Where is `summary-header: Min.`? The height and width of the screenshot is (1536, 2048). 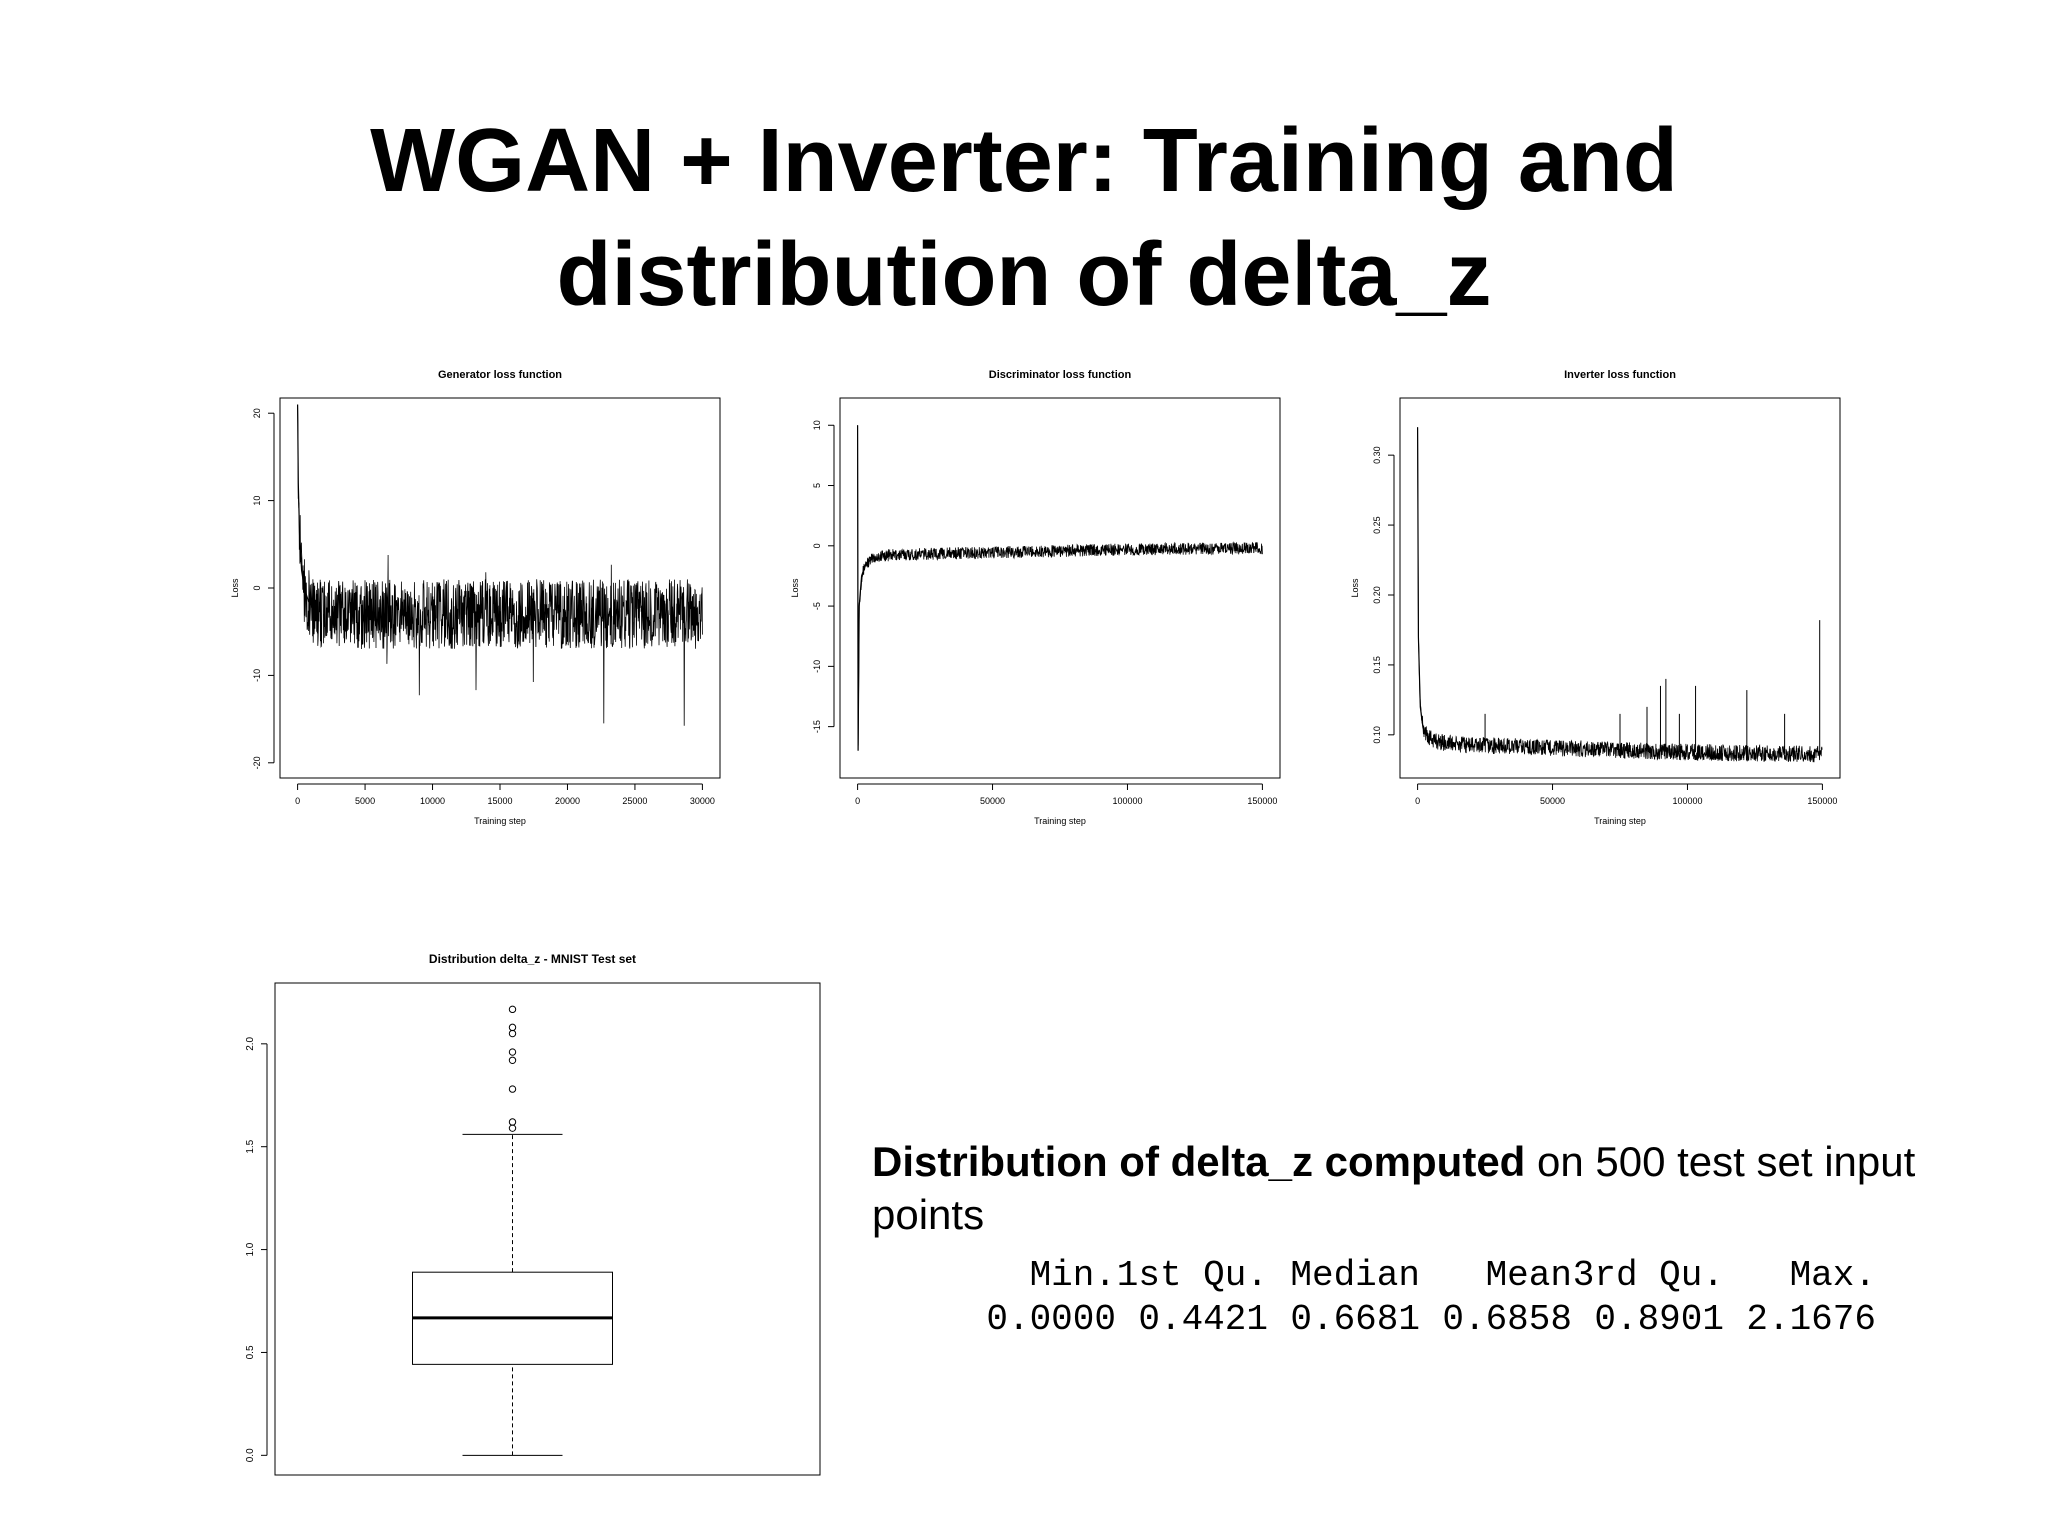 summary-header: Min. is located at coordinates (1072, 1275).